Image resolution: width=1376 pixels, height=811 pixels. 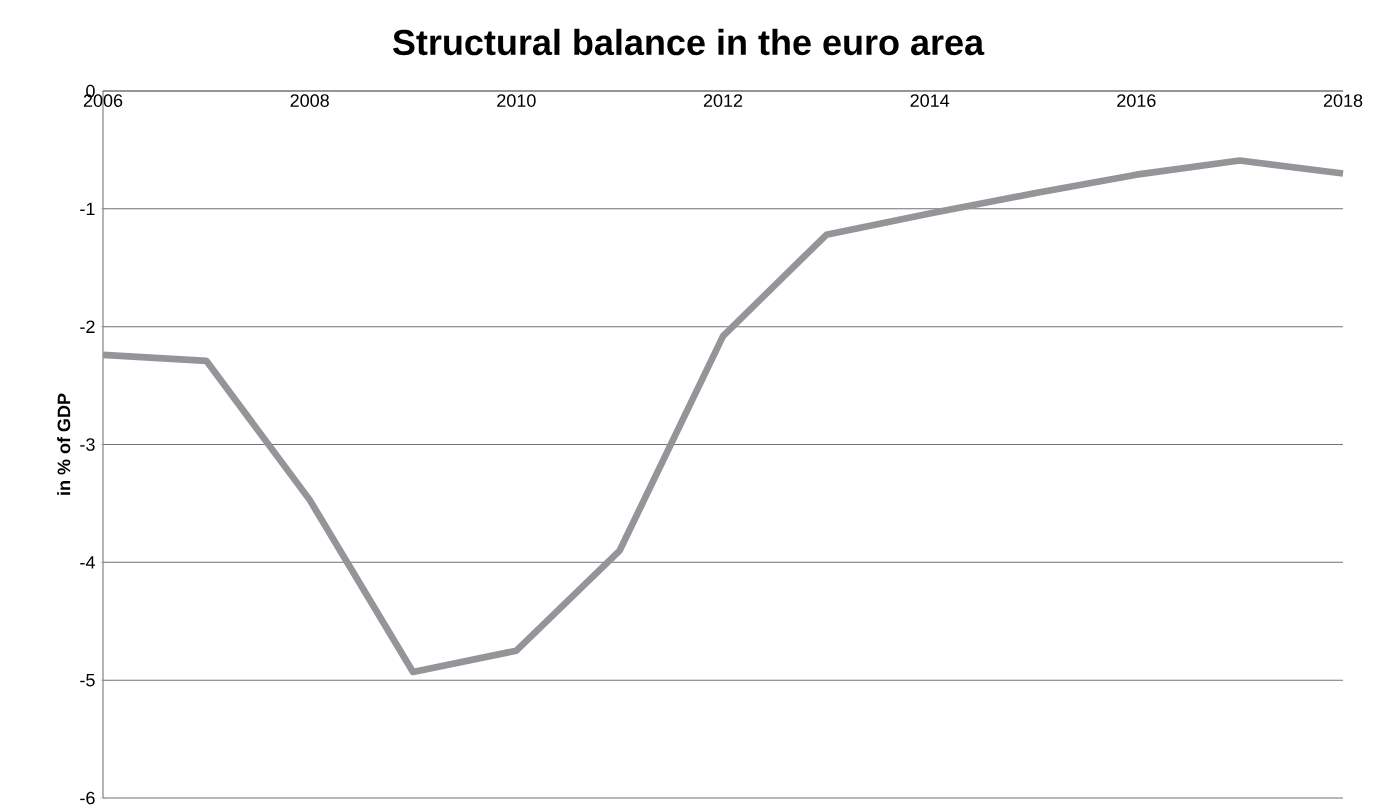 What do you see at coordinates (1343, 100) in the screenshot?
I see `x-tick-label: 2018` at bounding box center [1343, 100].